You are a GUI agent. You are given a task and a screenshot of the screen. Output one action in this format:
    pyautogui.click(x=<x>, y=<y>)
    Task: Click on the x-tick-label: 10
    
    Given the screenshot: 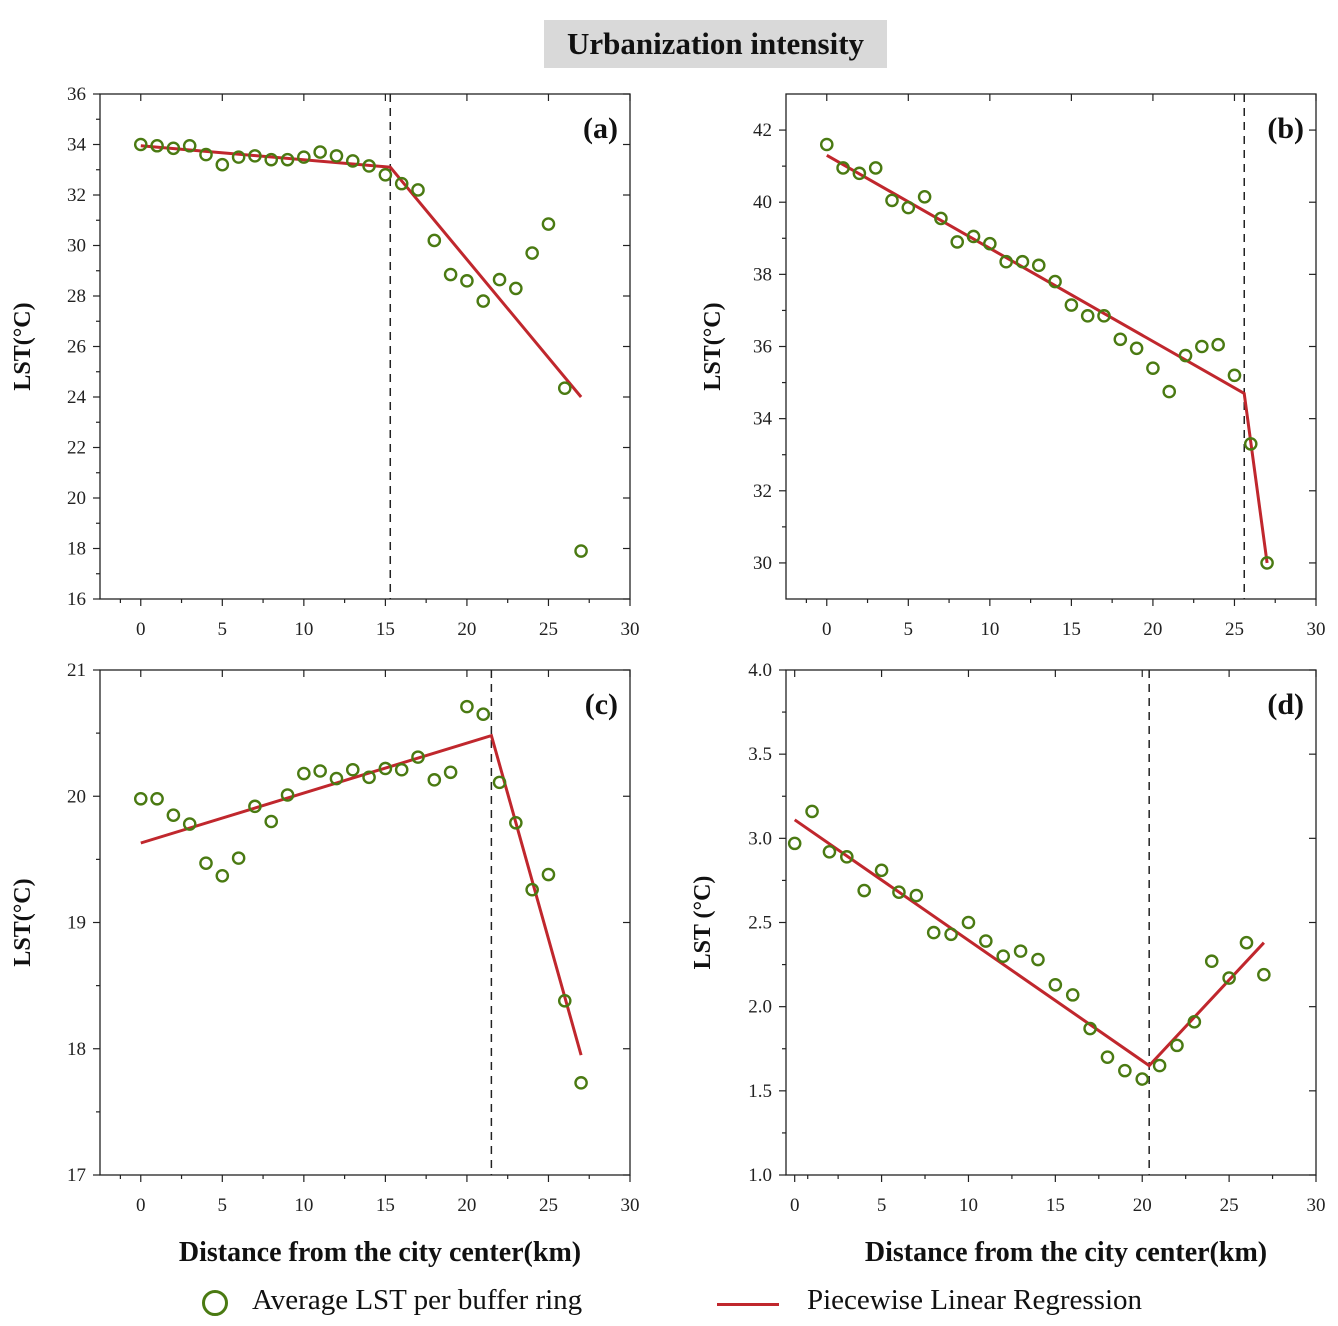 What is the action you would take?
    pyautogui.click(x=303, y=629)
    